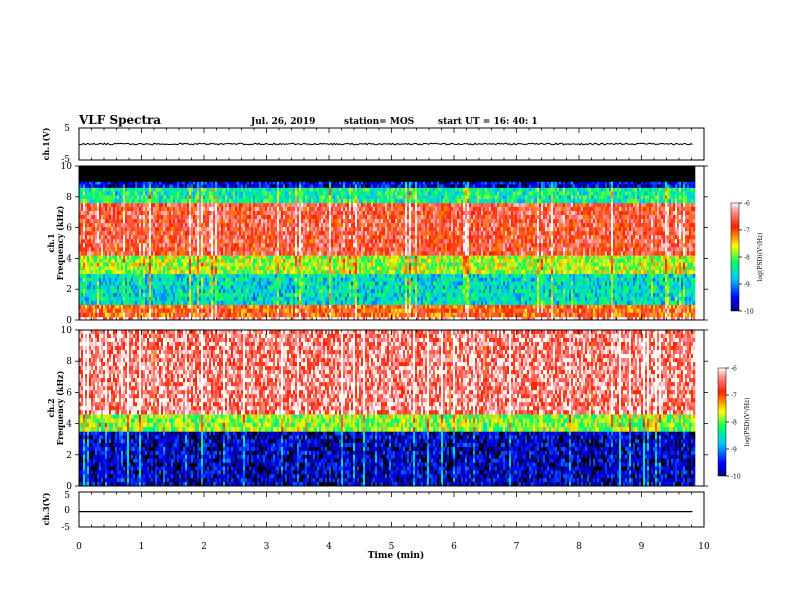 The width and height of the screenshot is (792, 612). Describe the element at coordinates (176, 253) in the screenshot. I see `spec1-cell-1949` at that location.